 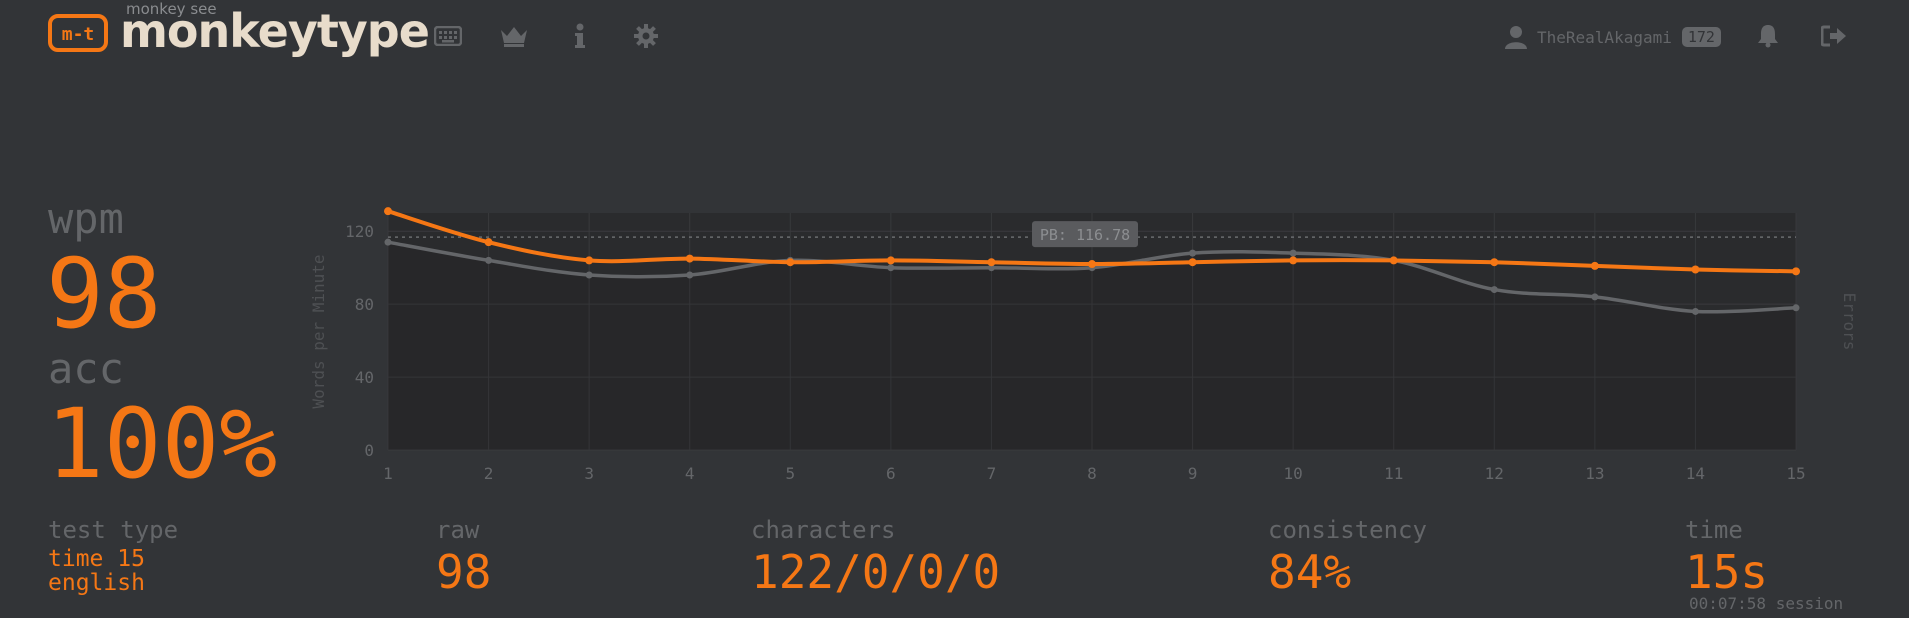 What do you see at coordinates (1768, 36) in the screenshot?
I see `bell-icon` at bounding box center [1768, 36].